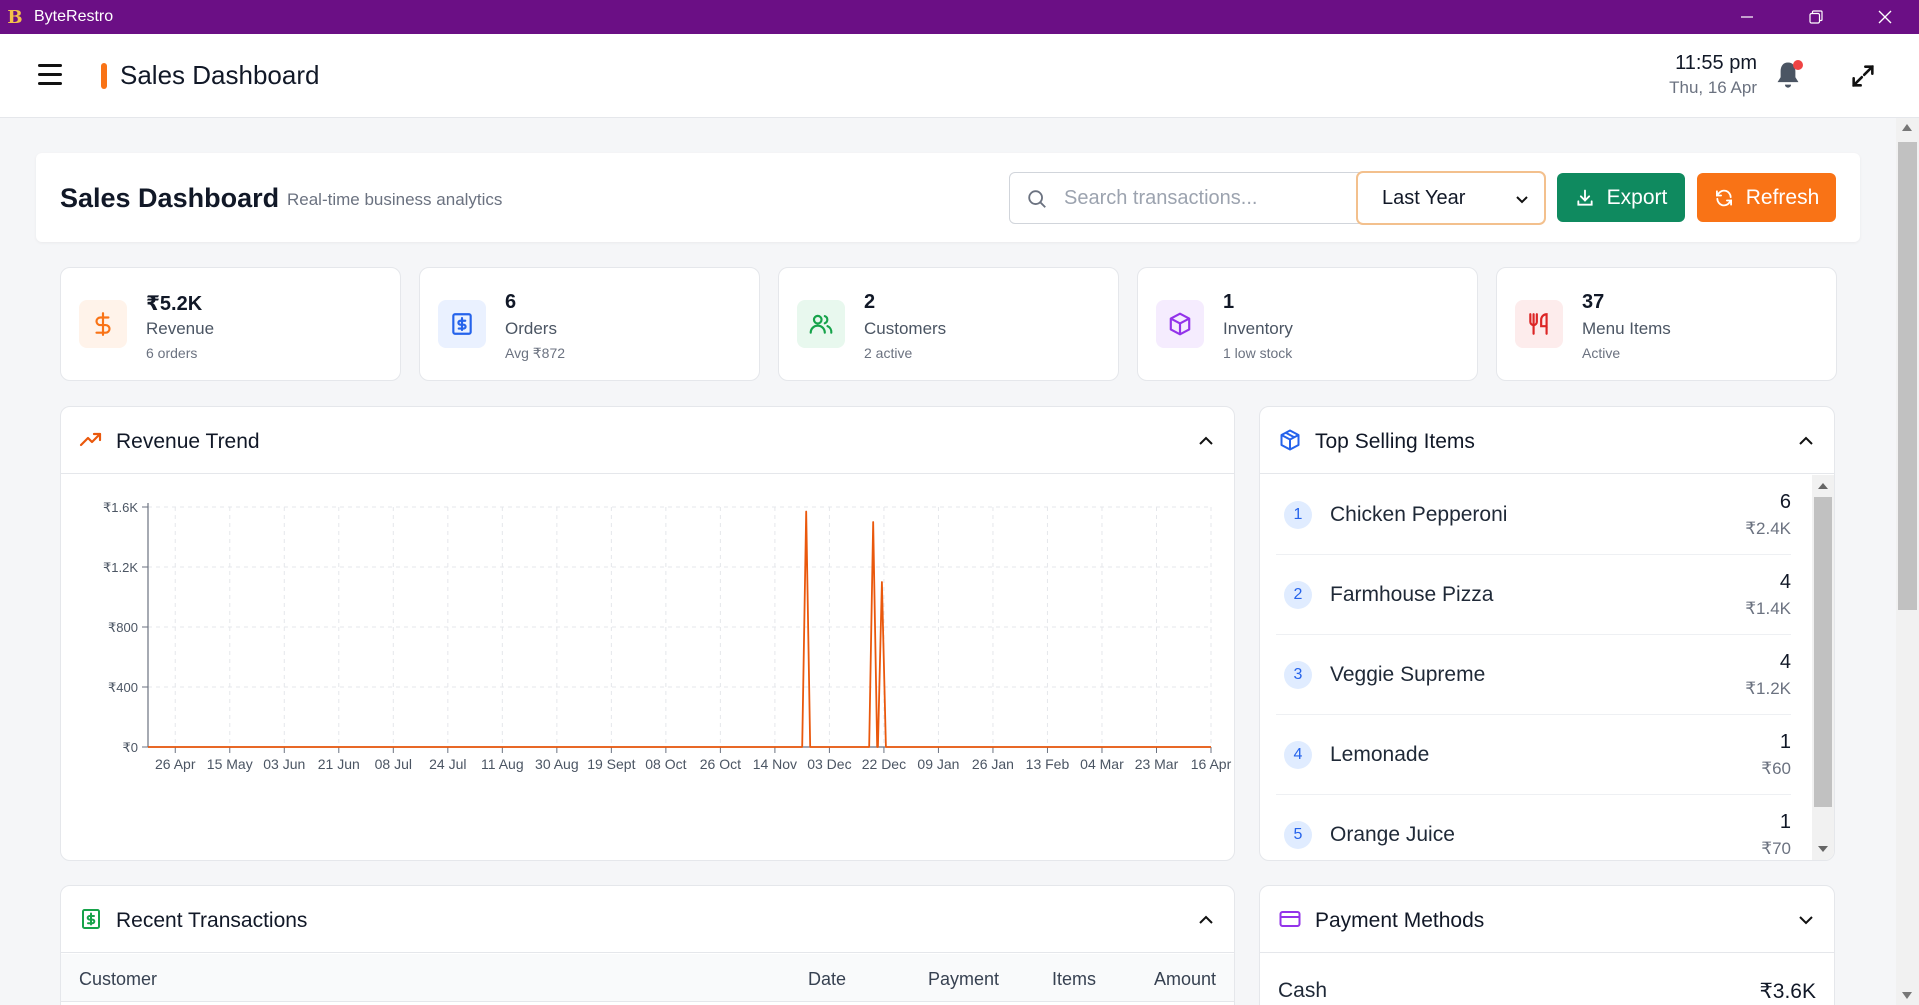  I want to click on x-tick-label: 16 Apr, so click(1211, 764).